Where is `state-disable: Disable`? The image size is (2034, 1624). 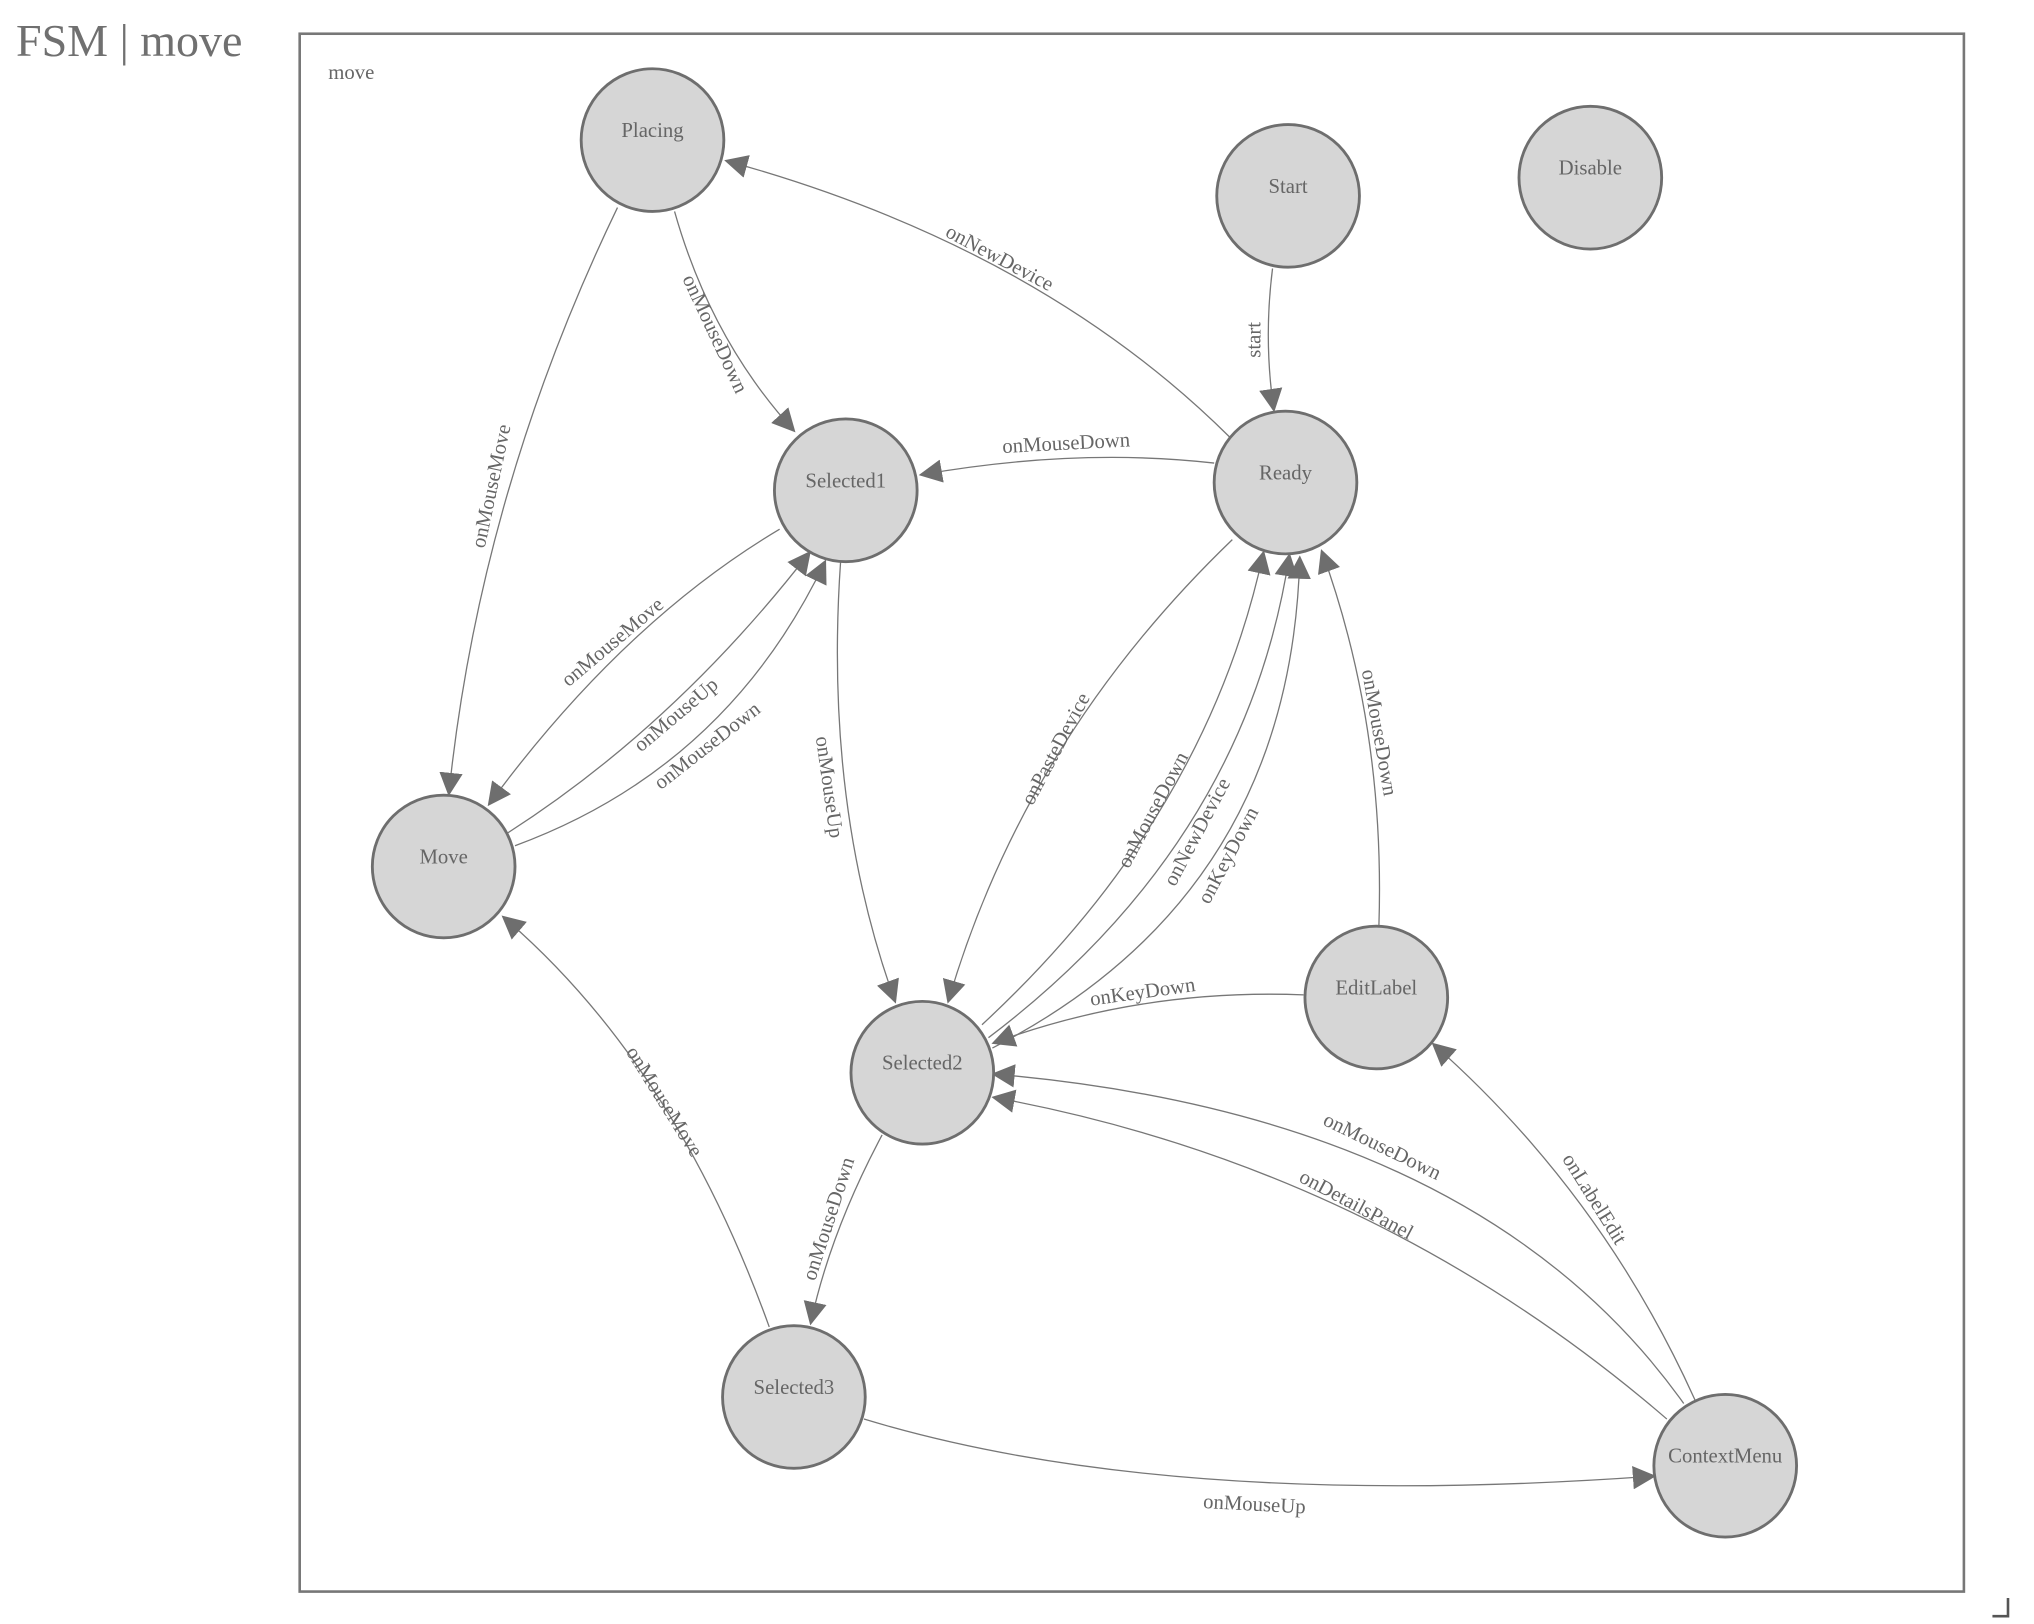
state-disable: Disable is located at coordinates (1590, 177).